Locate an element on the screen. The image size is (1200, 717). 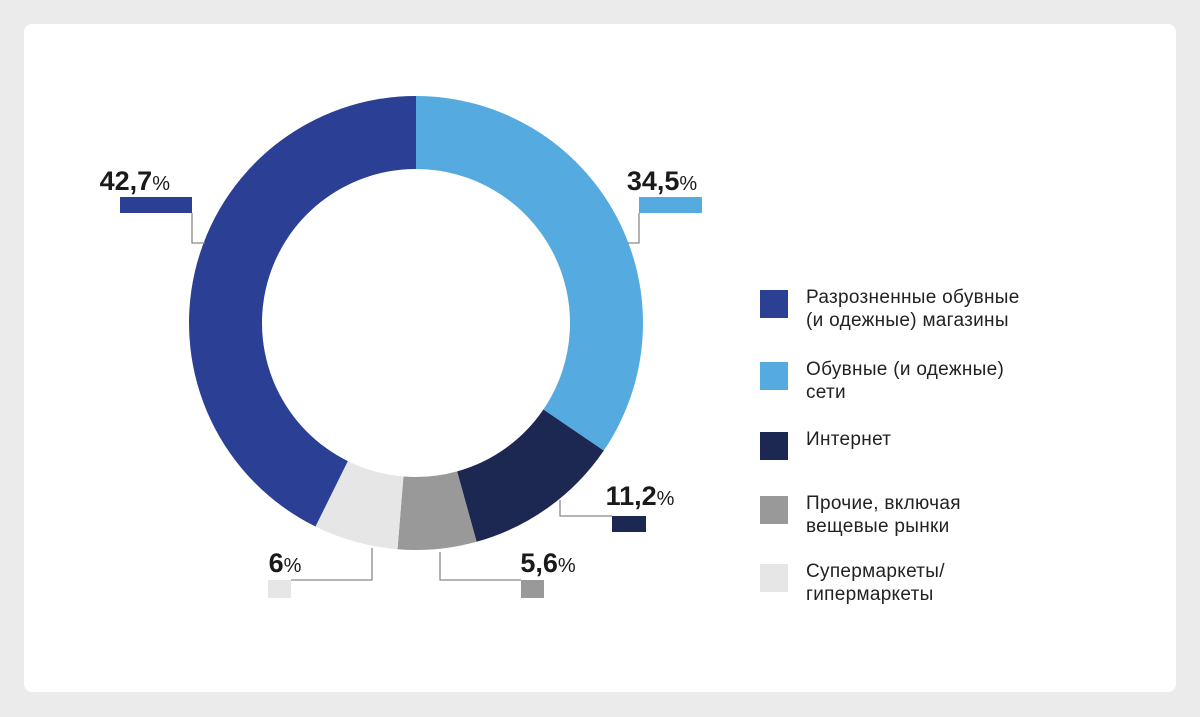
data-label-internet: 11,2% is located at coordinates (640, 496).